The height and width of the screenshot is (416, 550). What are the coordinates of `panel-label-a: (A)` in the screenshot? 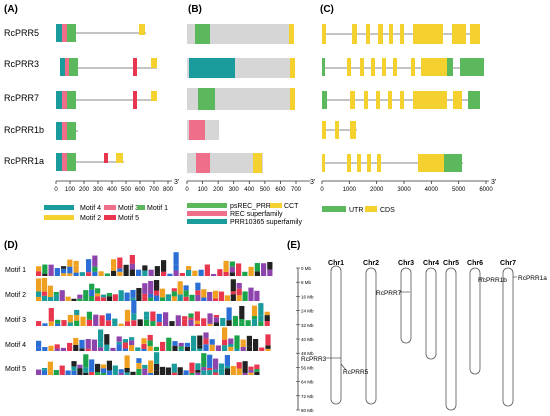 It's located at (11, 9).